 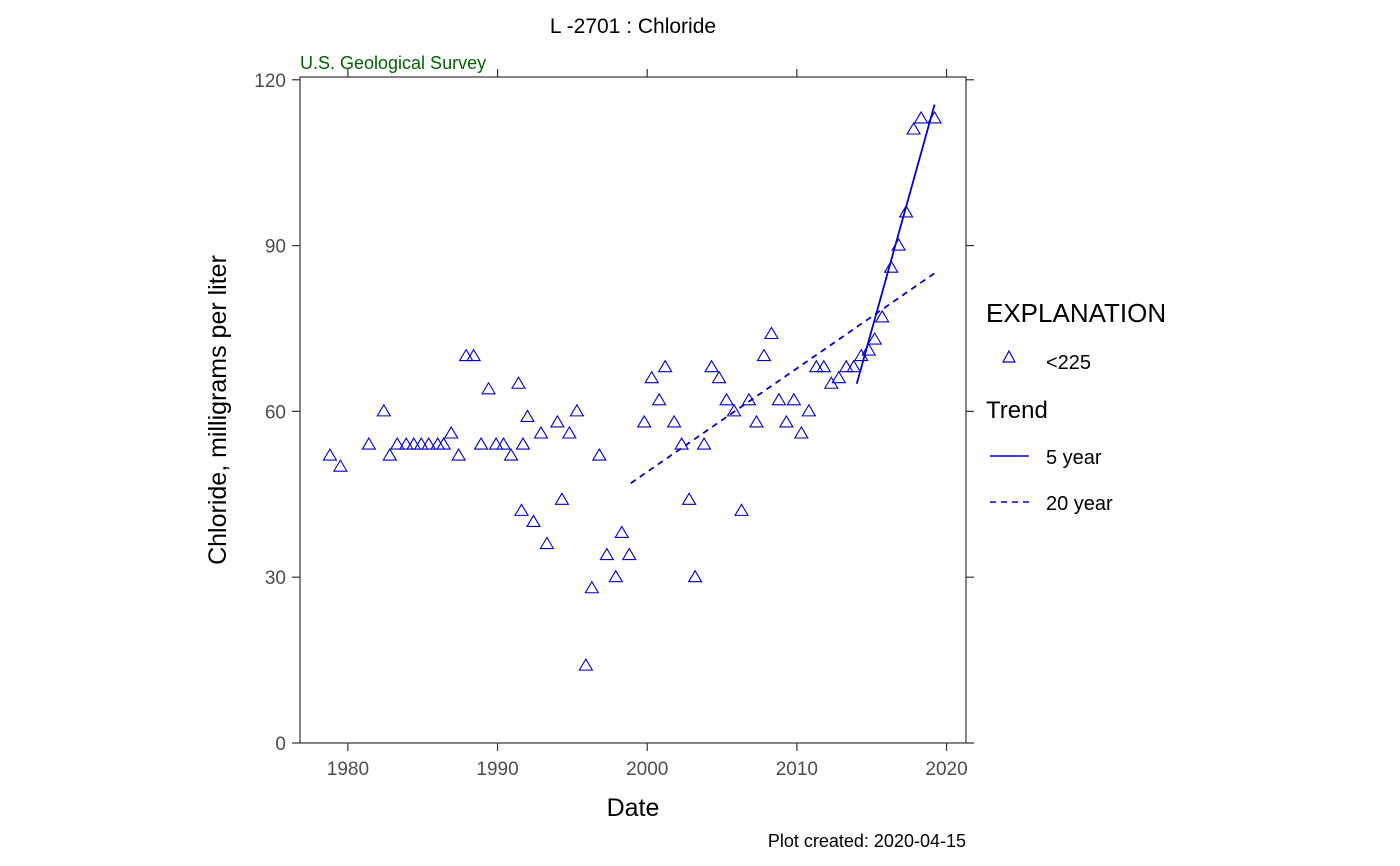 What do you see at coordinates (275, 578) in the screenshot?
I see `y-tick-label: 30` at bounding box center [275, 578].